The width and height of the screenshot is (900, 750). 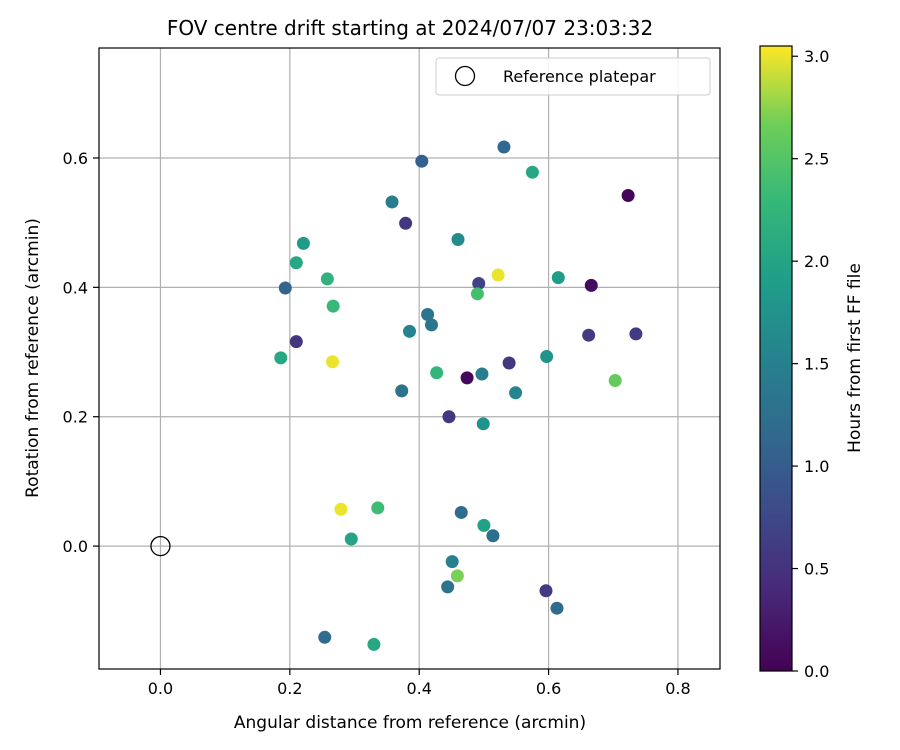 I want to click on x-tick-label: 0.4, so click(x=418, y=688).